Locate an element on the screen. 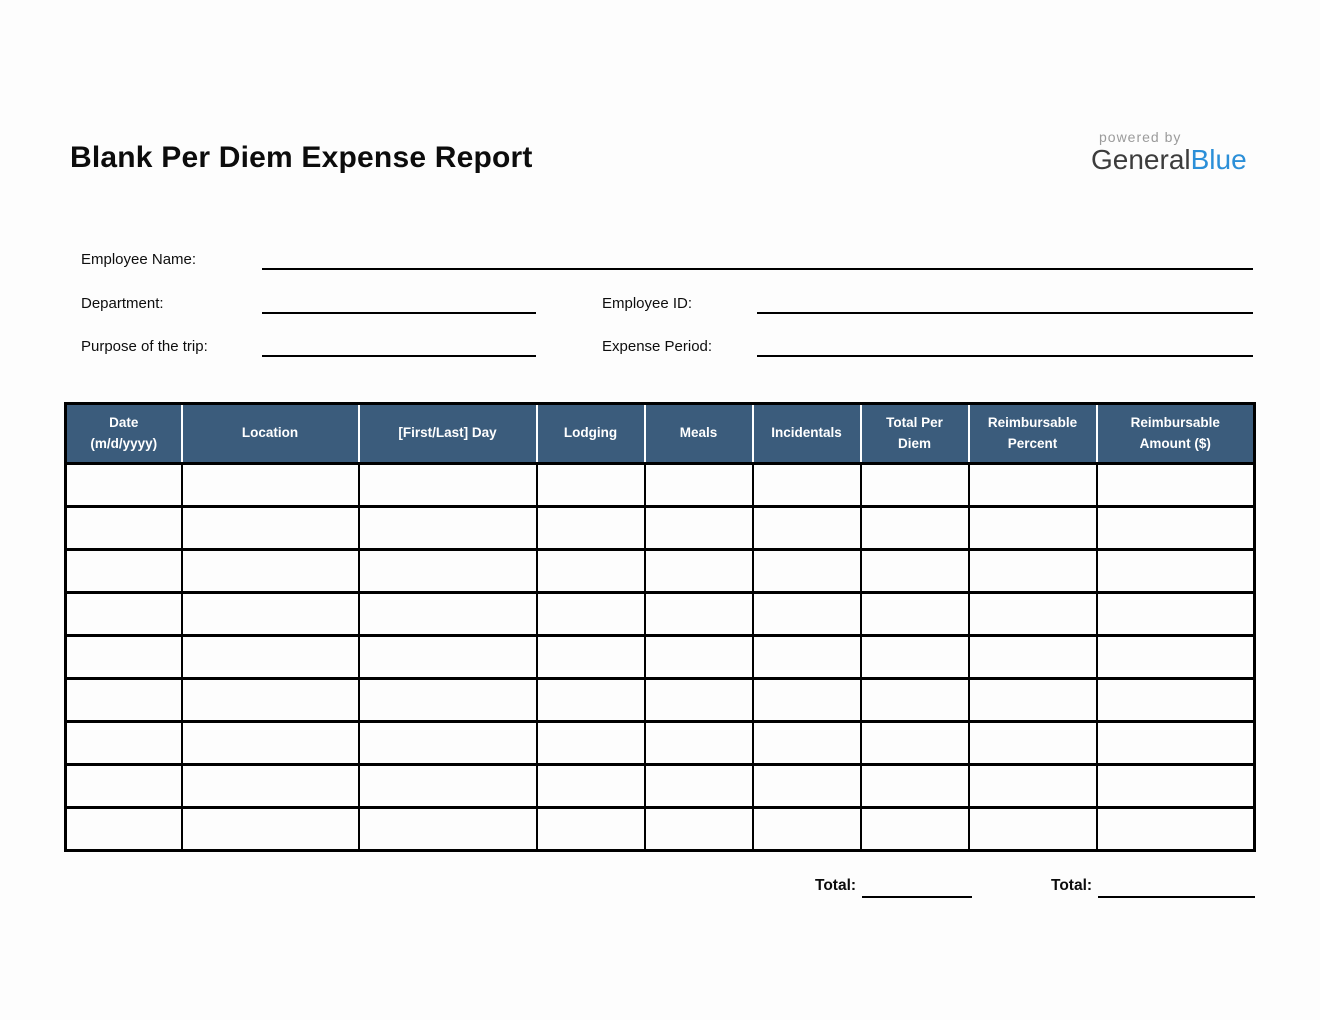 This screenshot has height=1020, width=1320. employee-name-field is located at coordinates (757, 260).